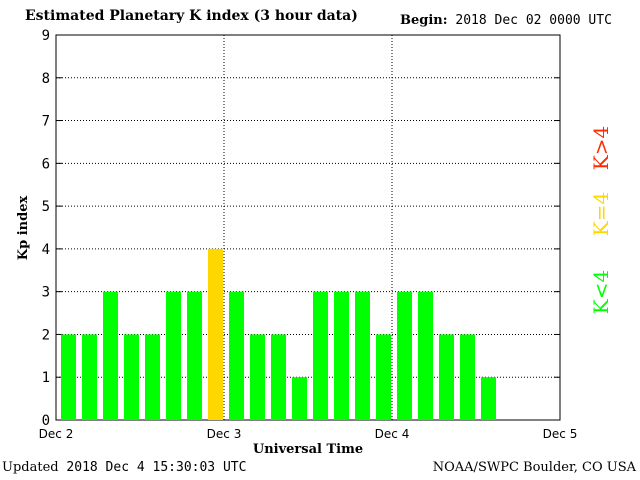 Image resolution: width=640 pixels, height=480 pixels. Describe the element at coordinates (424, 20) in the screenshot. I see `begin-label: Begin:` at that location.